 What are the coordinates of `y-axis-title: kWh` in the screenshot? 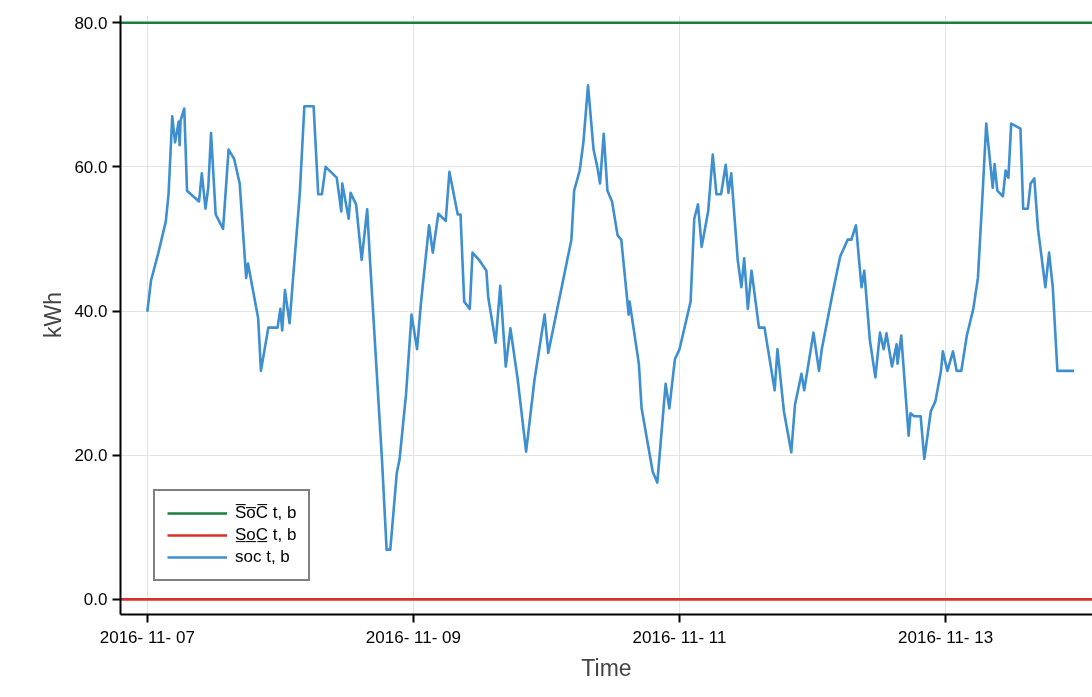 It's located at (53, 315).